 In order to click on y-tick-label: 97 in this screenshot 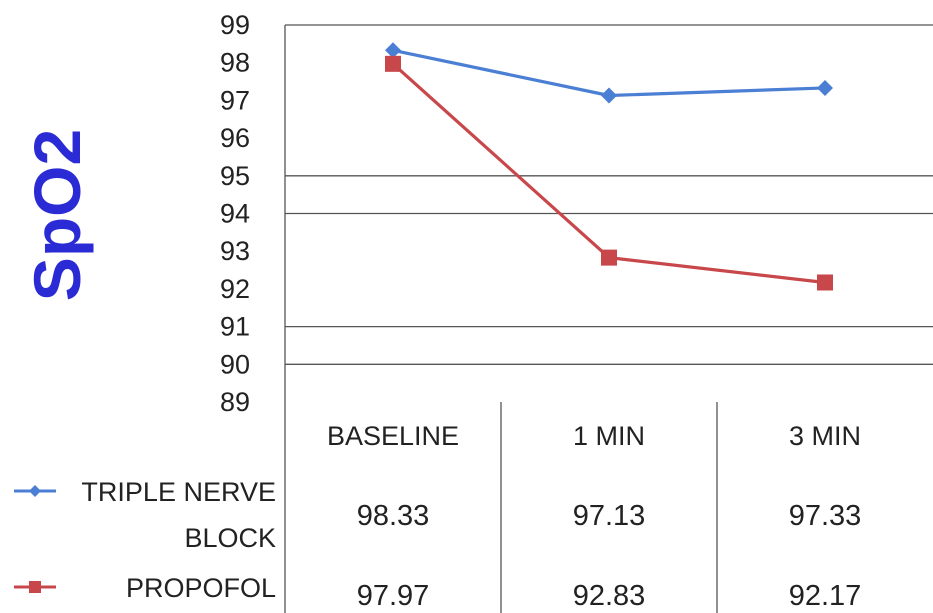, I will do `click(235, 100)`.